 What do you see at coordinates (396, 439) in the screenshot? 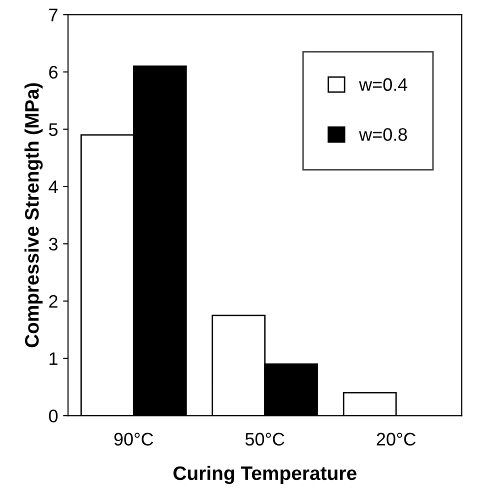
I see `x-tick-label: 20°C` at bounding box center [396, 439].